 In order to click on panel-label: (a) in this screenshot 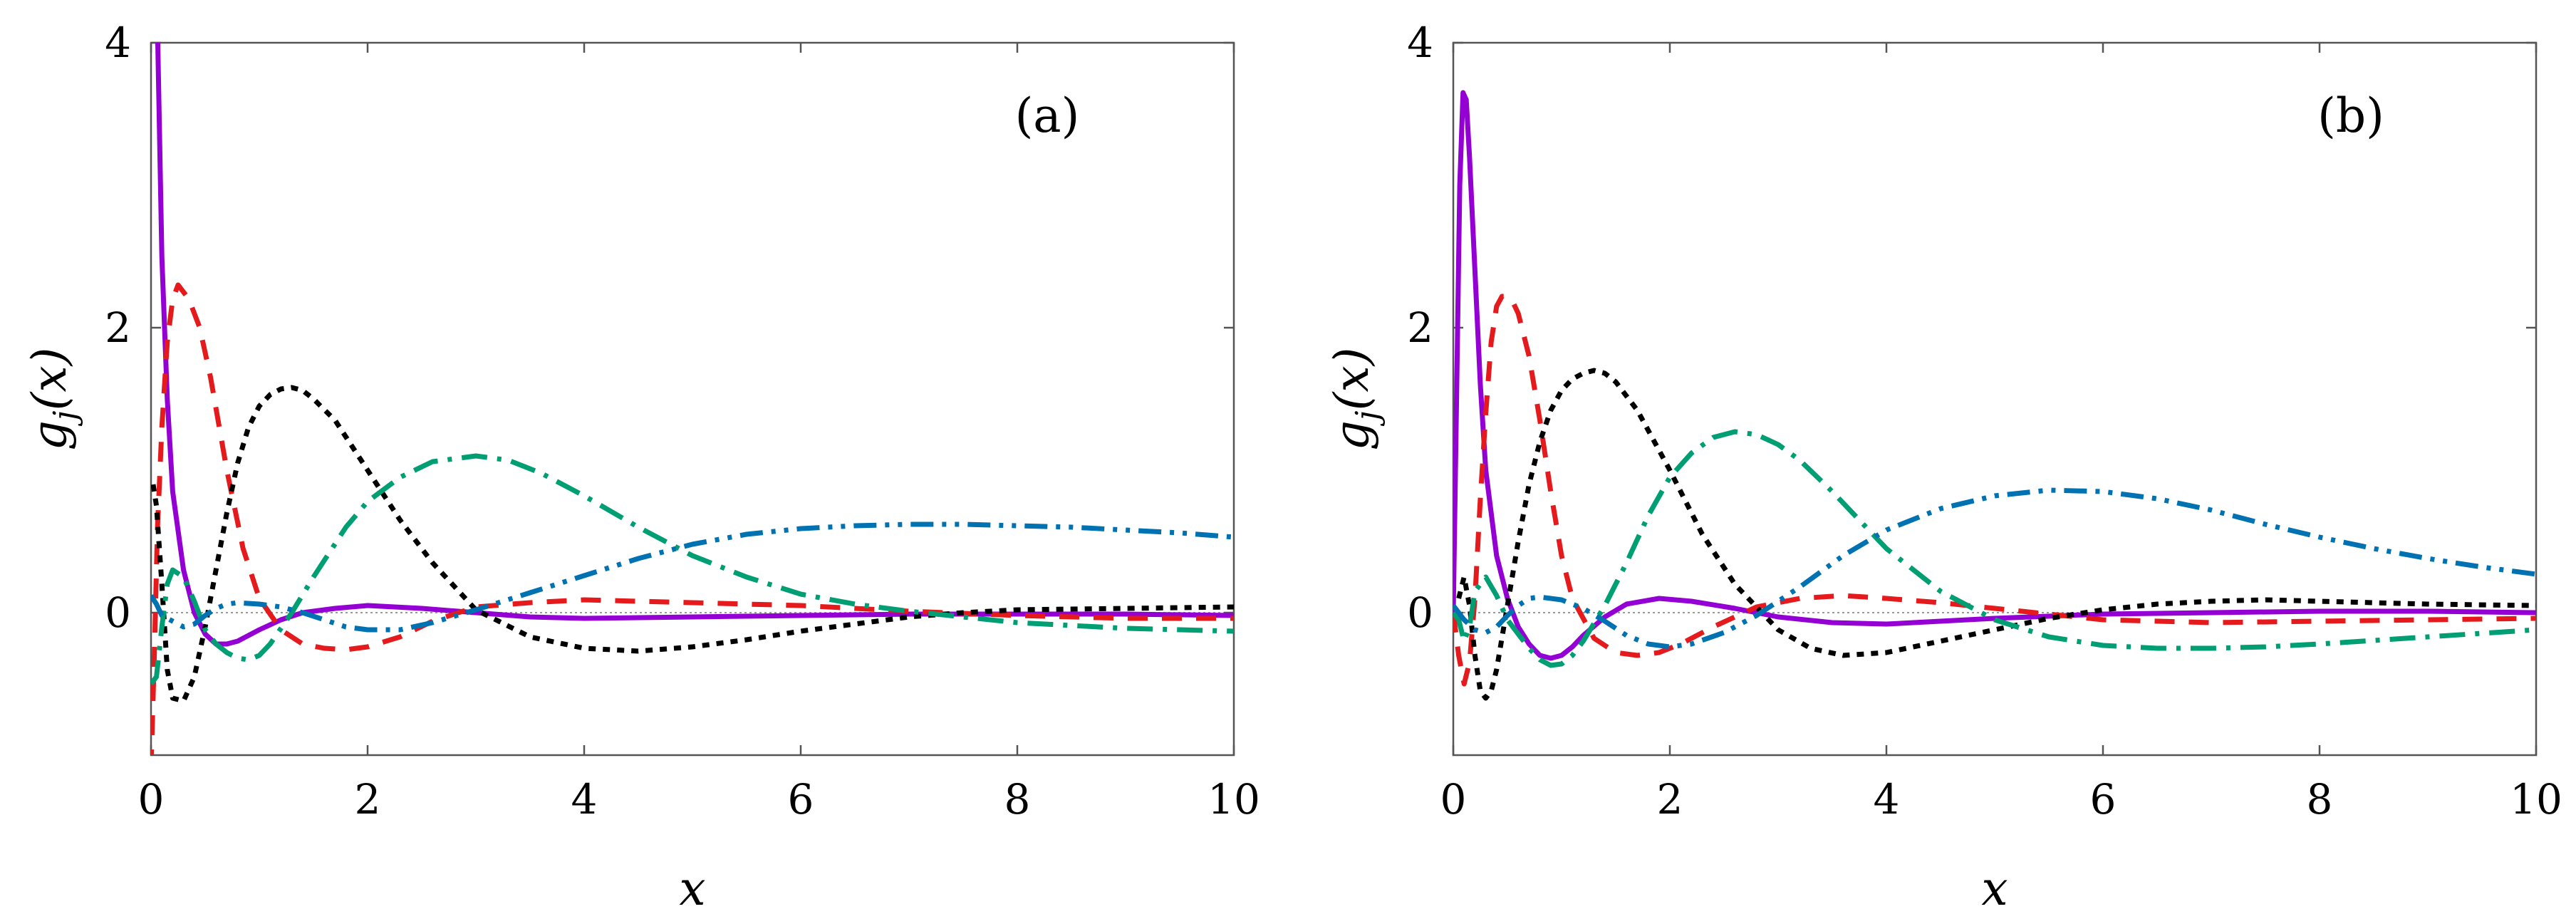, I will do `click(1047, 115)`.